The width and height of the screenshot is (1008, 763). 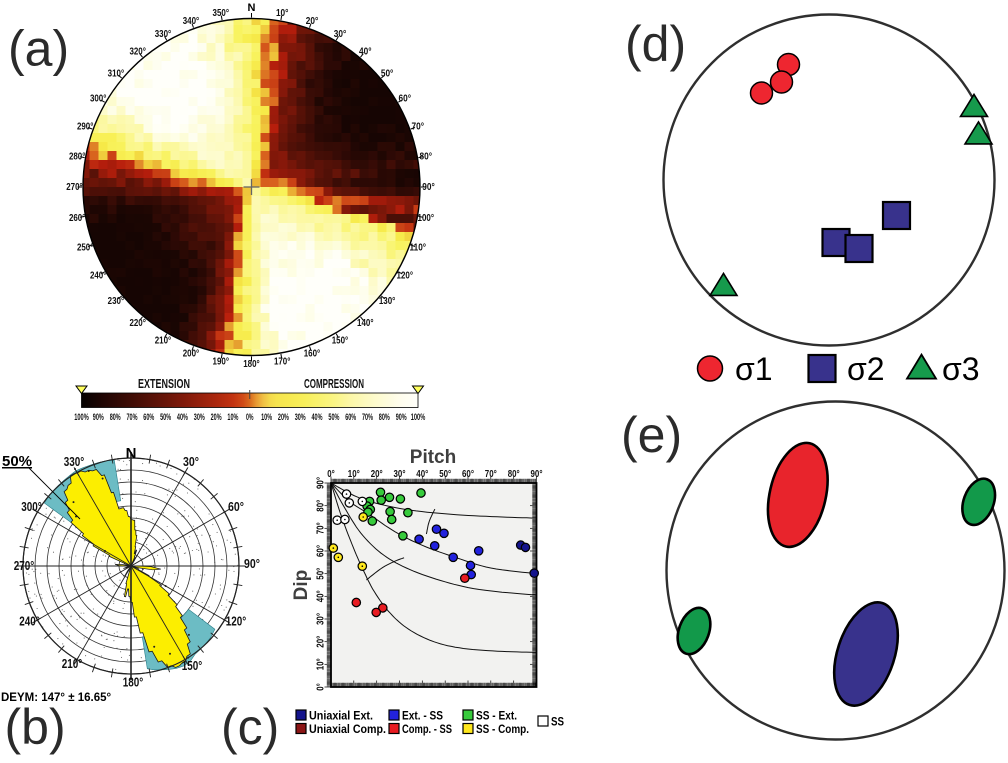 What do you see at coordinates (341, 717) in the screenshot?
I see `svg-text: Uniaxial Ext.` at bounding box center [341, 717].